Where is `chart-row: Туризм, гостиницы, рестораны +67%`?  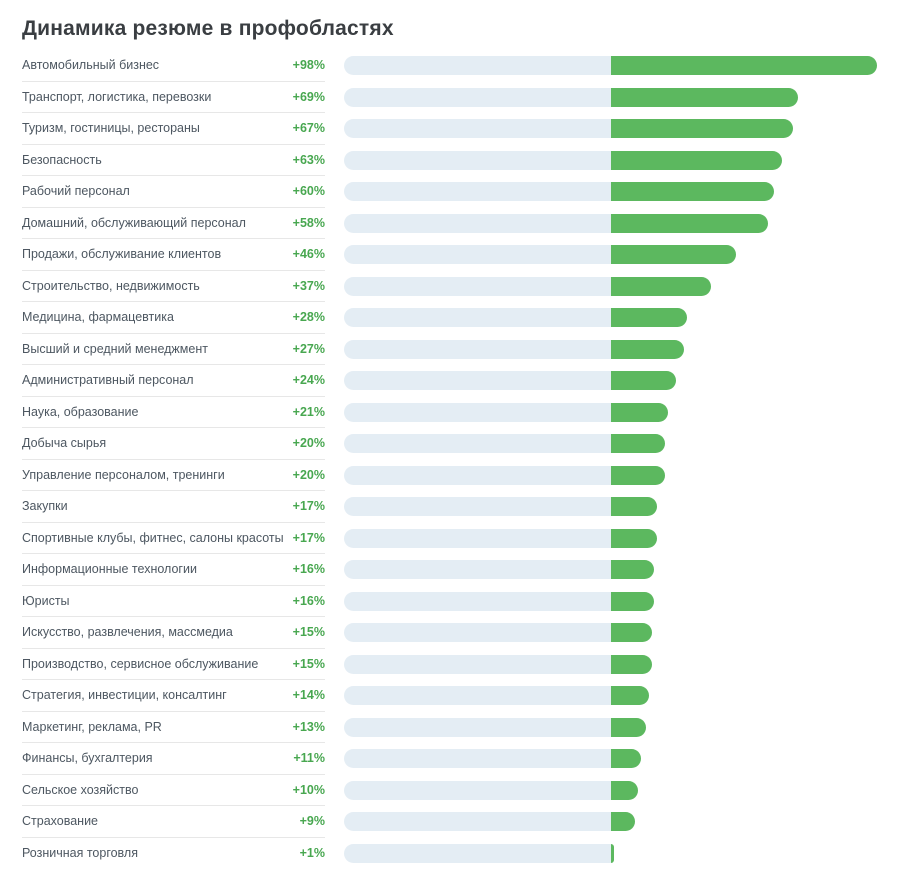 chart-row: Туризм, гостиницы, рестораны +67% is located at coordinates (451, 129).